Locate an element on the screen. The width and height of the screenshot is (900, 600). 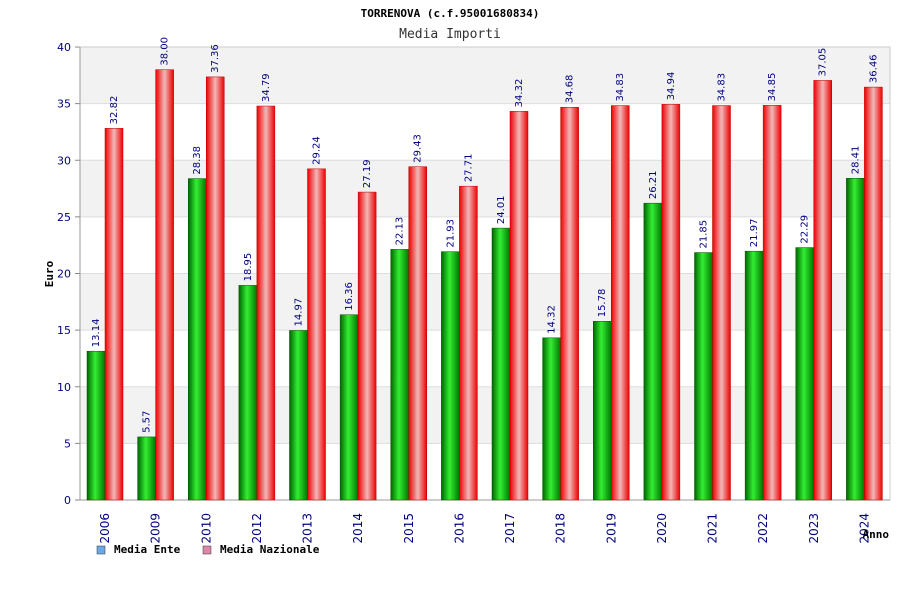
bar-value-label: 14.97 is located at coordinates (299, 312).